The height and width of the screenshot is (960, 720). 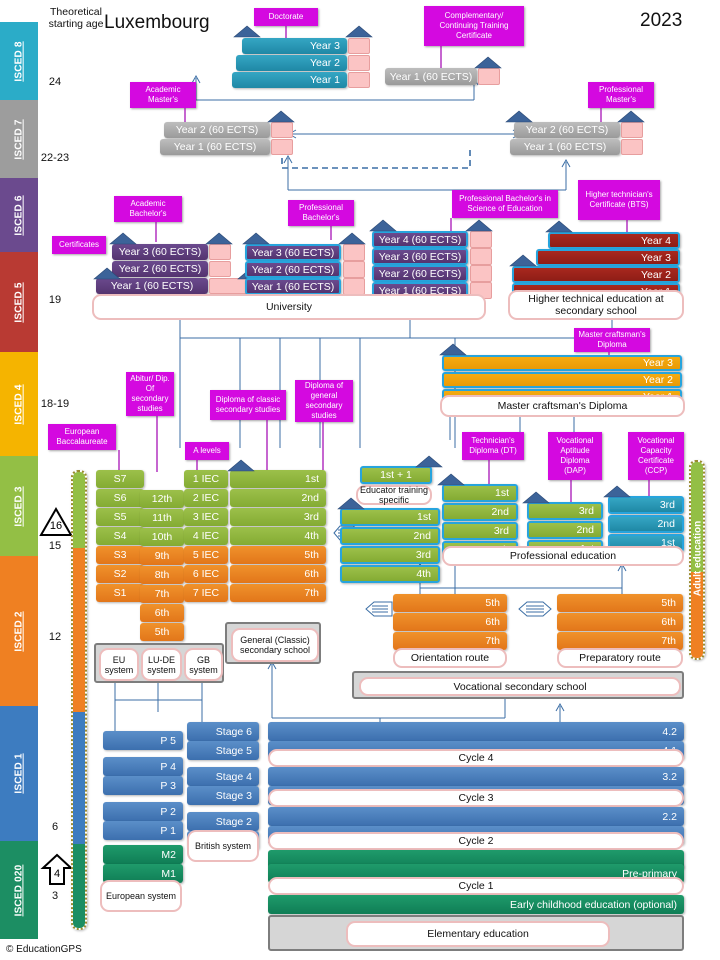 What do you see at coordinates (476, 904) in the screenshot?
I see `early-childhood-row: Early childhood education (optional)` at bounding box center [476, 904].